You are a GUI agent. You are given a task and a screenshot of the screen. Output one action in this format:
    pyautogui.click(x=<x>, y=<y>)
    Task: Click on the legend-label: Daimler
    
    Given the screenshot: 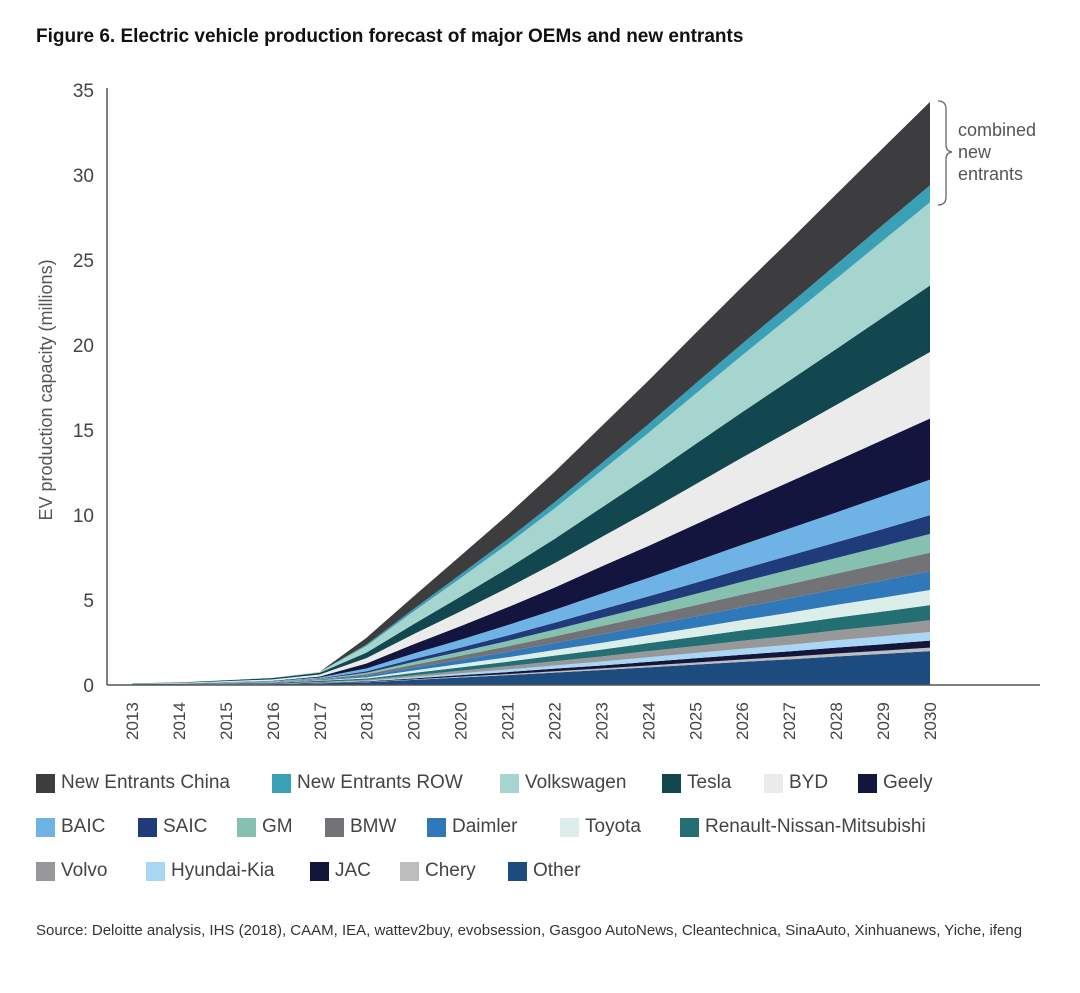 What is the action you would take?
    pyautogui.click(x=485, y=826)
    